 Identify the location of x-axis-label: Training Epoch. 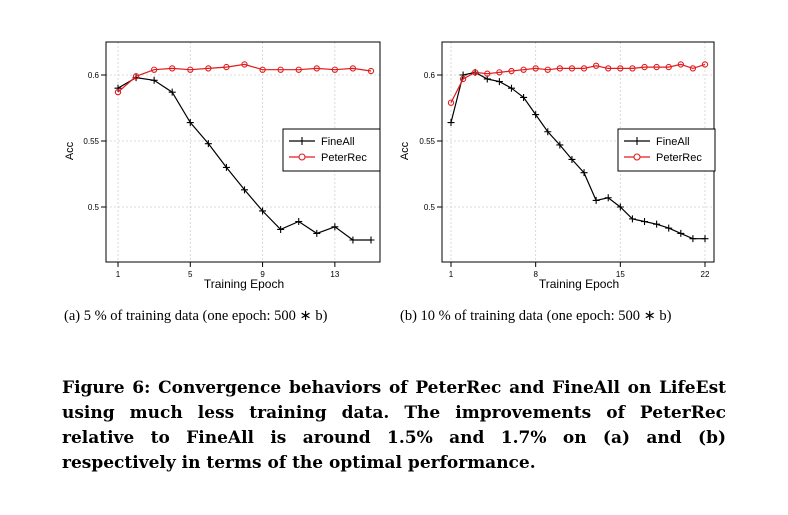
(579, 284).